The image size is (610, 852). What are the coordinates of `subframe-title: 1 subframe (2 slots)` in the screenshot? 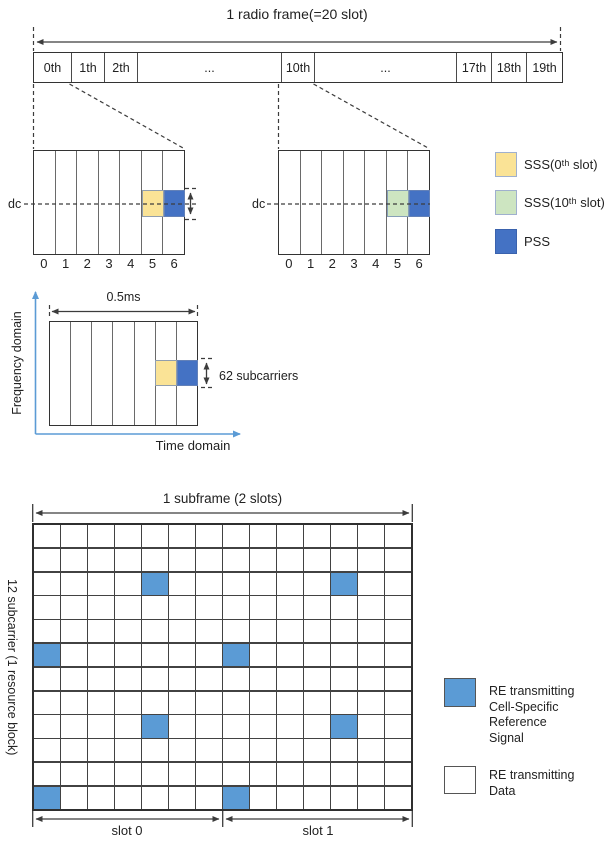 It's located at (222, 498).